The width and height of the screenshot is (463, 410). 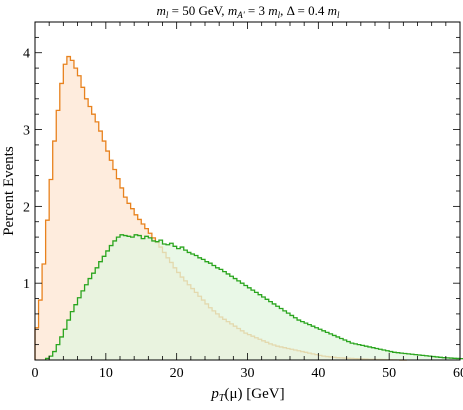 I want to click on x-tick-label: 10, so click(x=106, y=373).